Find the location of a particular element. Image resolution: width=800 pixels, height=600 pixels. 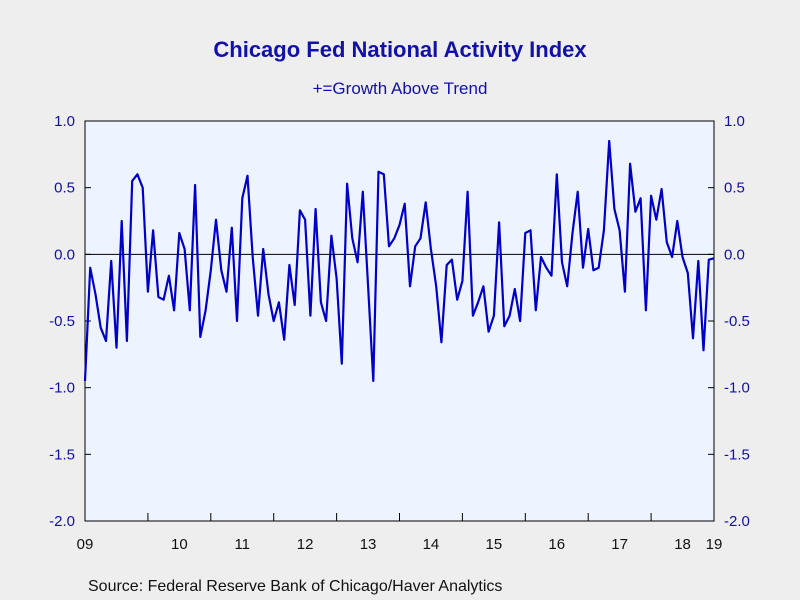

y-tick-label-left: -0.5 is located at coordinates (62, 321).